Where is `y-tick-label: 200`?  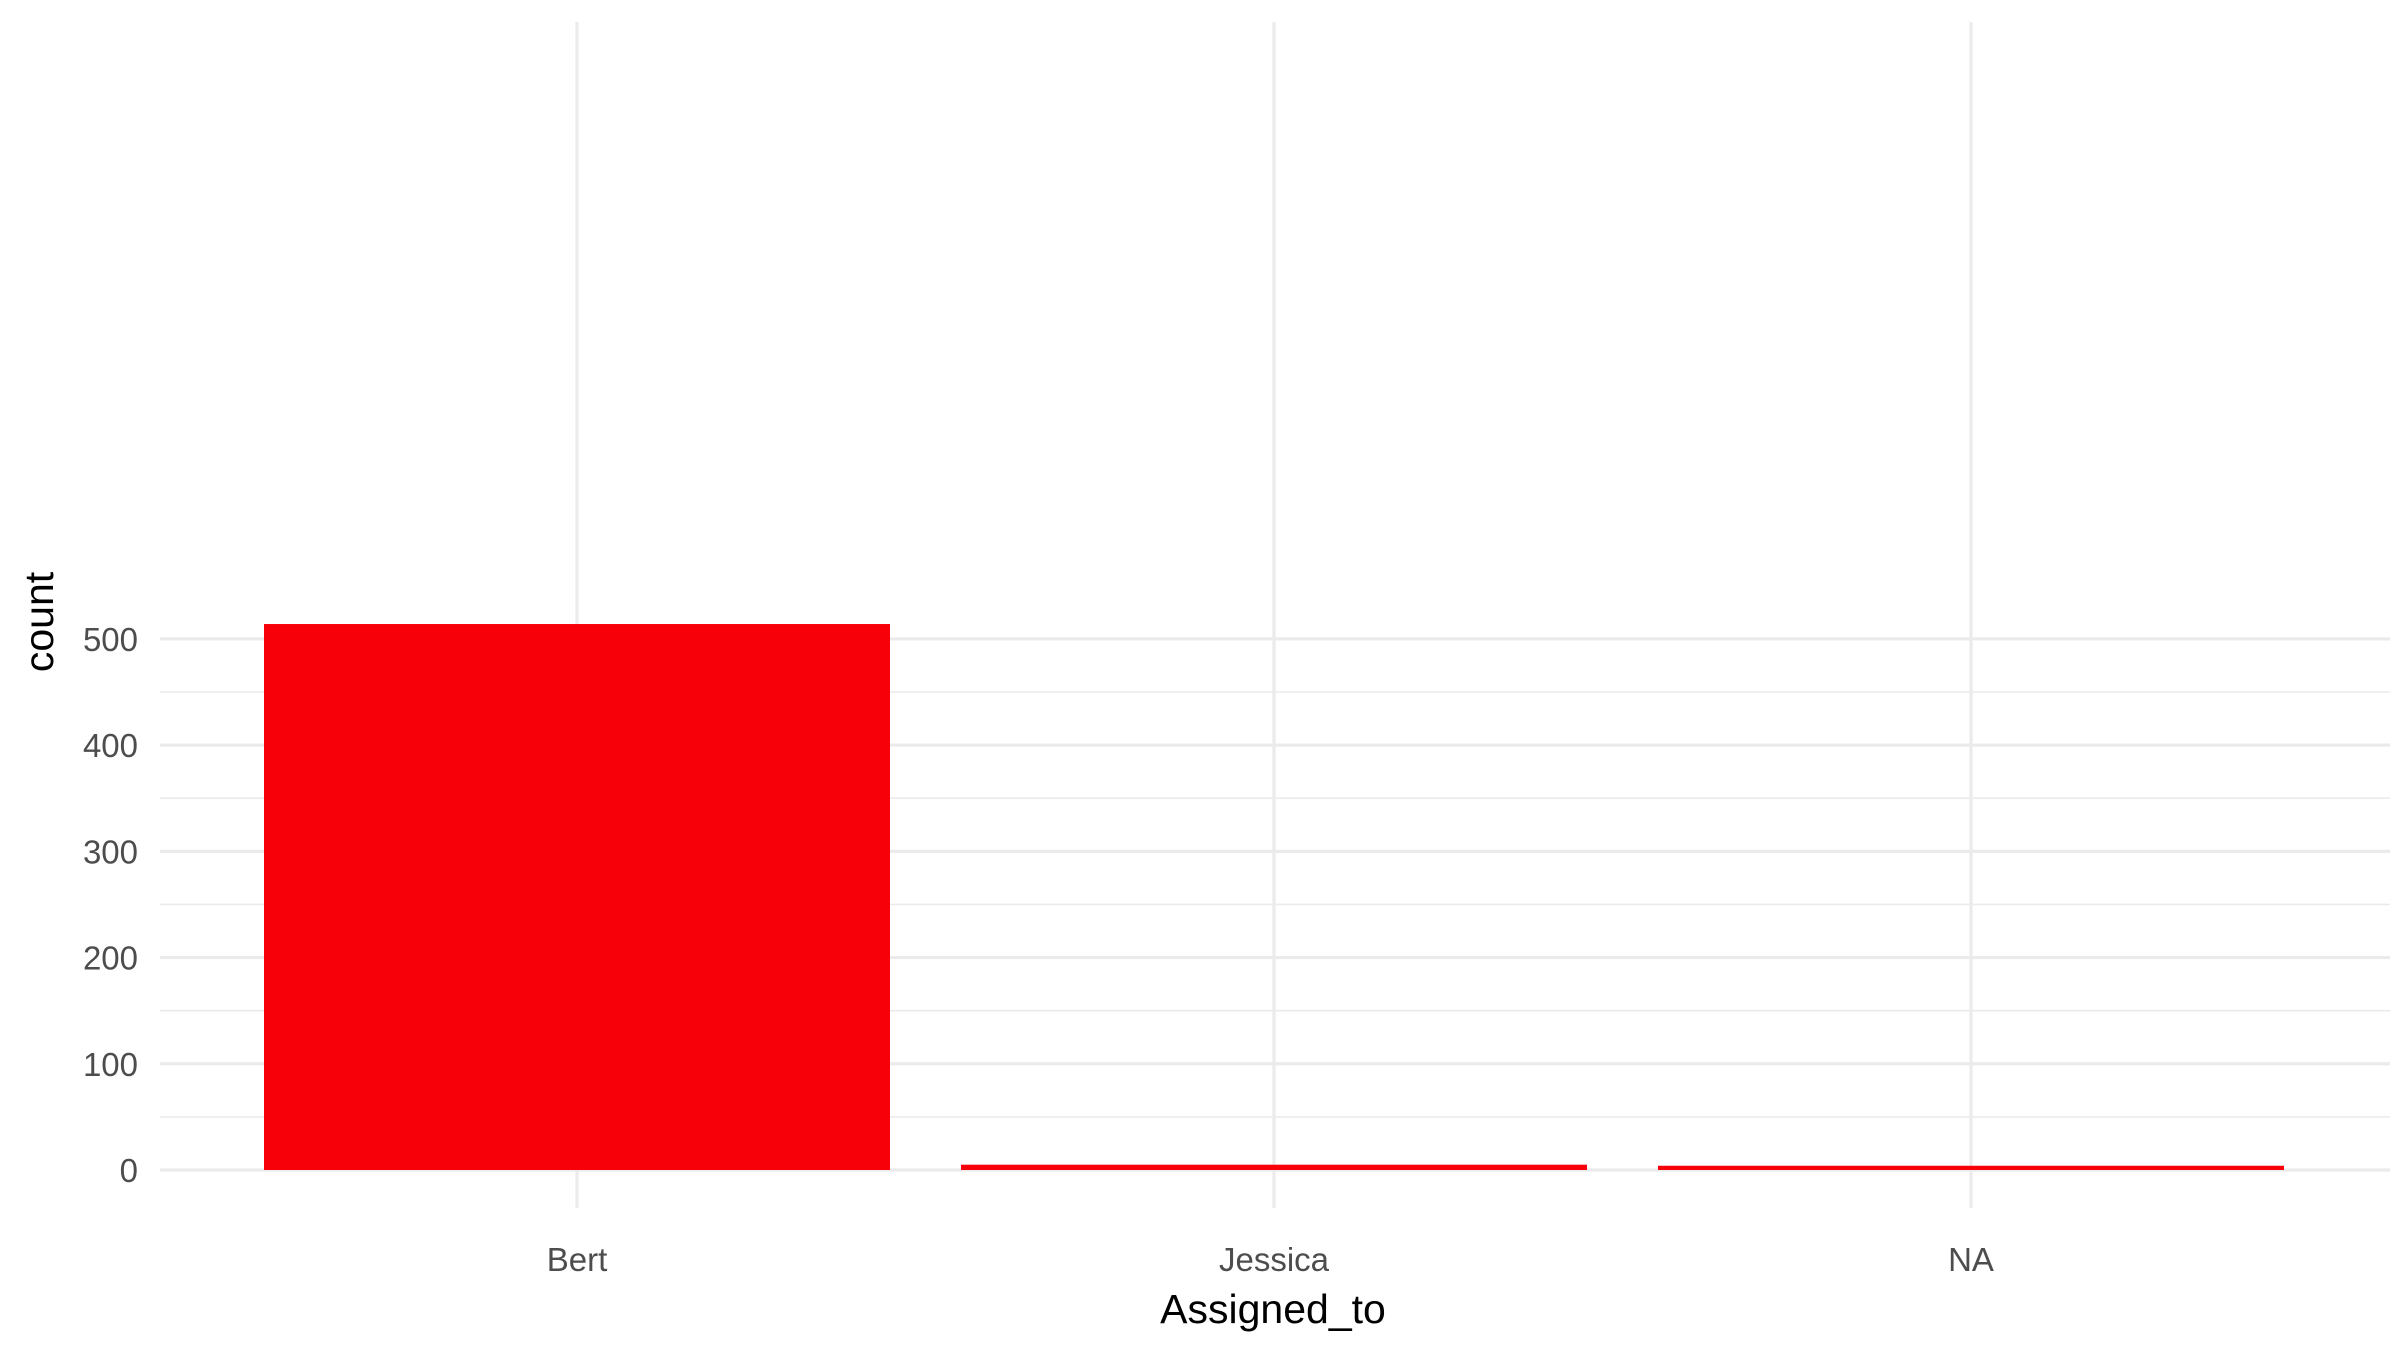
y-tick-label: 200 is located at coordinates (110, 958).